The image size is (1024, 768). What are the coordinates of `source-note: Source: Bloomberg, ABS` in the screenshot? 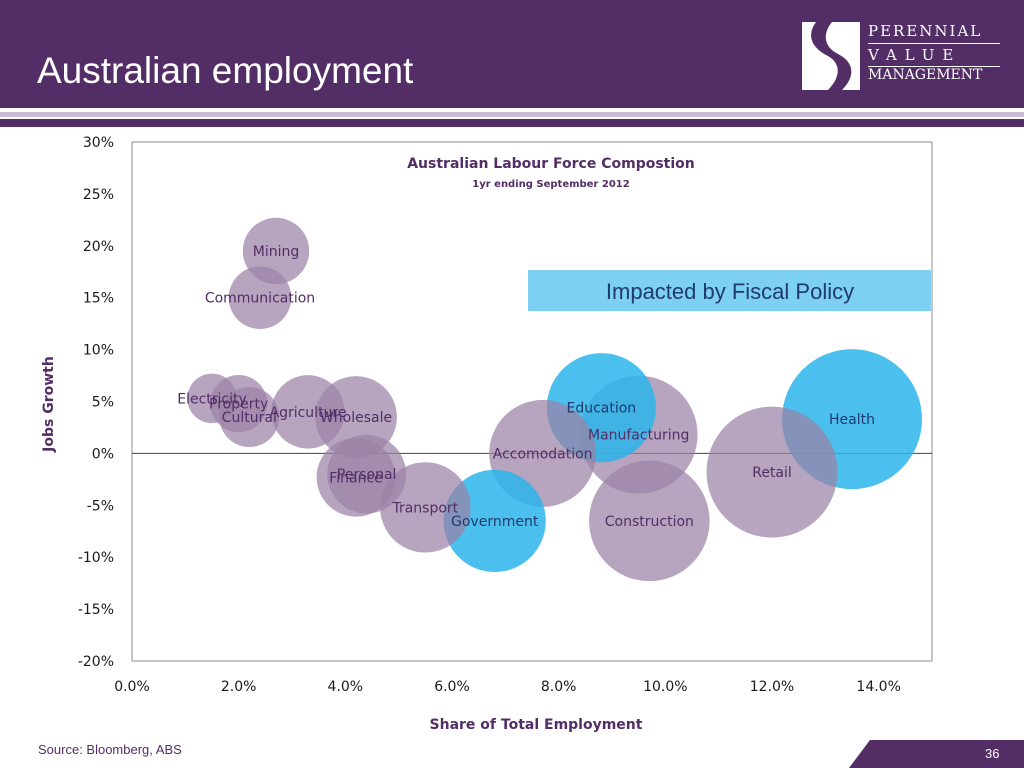 It's located at (110, 749).